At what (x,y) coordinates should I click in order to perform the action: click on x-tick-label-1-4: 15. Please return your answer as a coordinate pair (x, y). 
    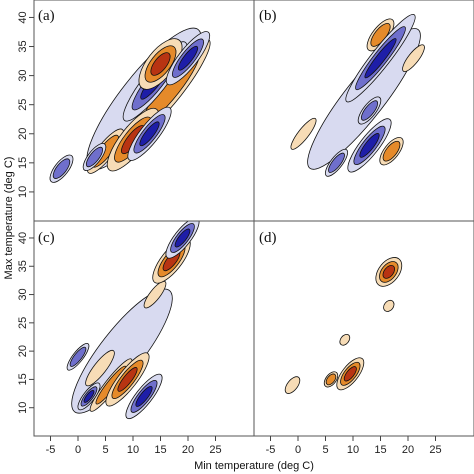
    Looking at the image, I should click on (380, 450).